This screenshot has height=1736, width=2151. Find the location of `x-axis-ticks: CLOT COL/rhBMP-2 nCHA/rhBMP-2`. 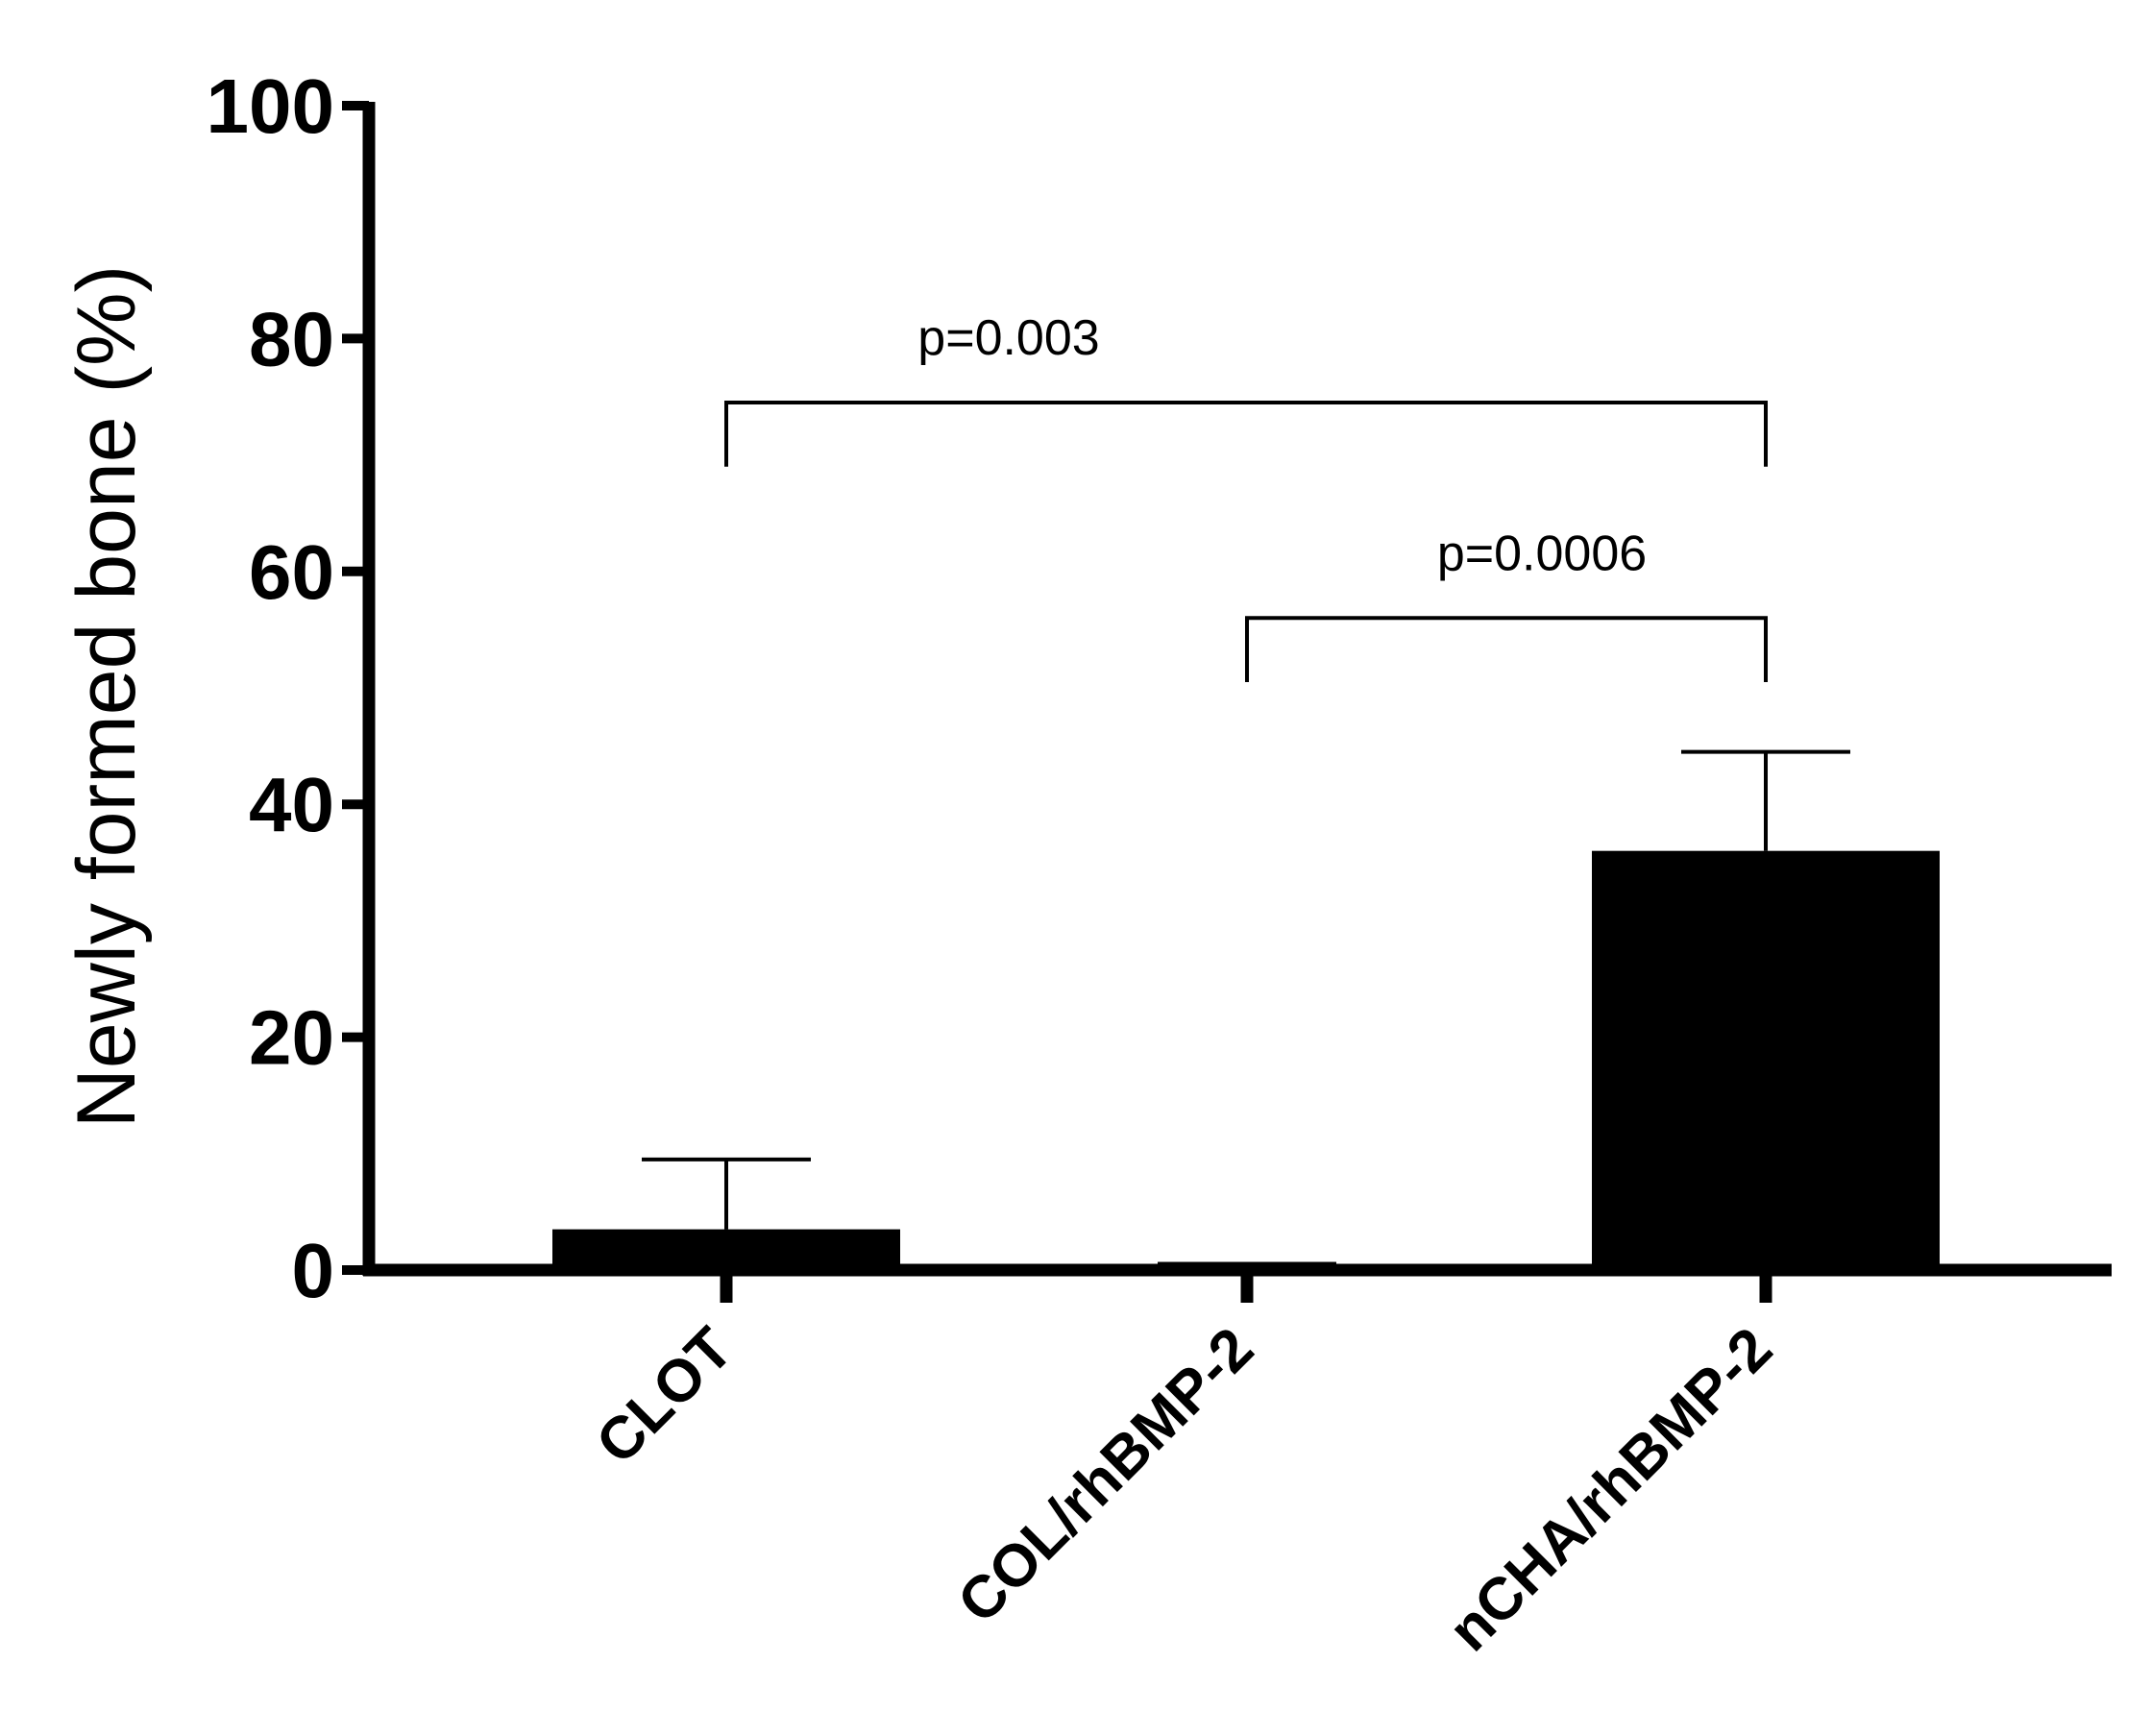

x-axis-ticks: CLOT COL/rhBMP-2 nCHA/rhBMP-2 is located at coordinates (1184, 1467).